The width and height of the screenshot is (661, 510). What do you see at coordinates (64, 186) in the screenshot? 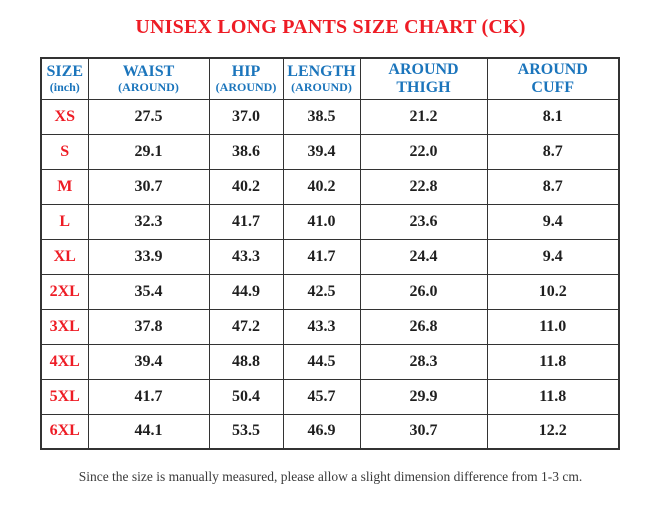
I see `size-label: M` at bounding box center [64, 186].